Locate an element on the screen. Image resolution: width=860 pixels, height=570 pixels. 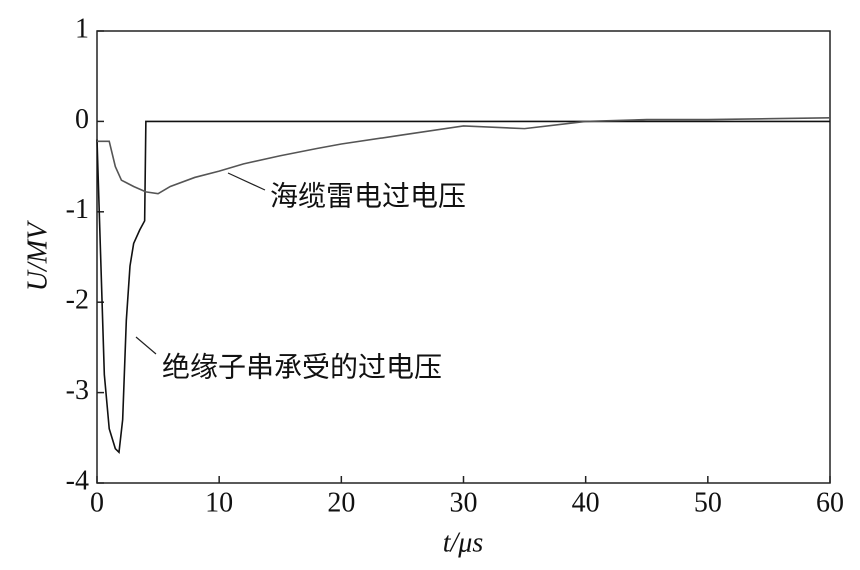
y-axis-label: U/MV is located at coordinates (37, 255).